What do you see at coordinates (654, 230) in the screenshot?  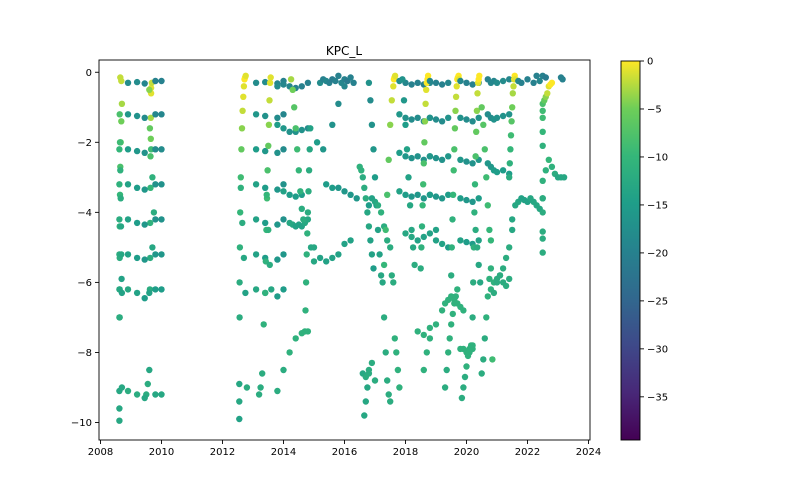 I see `colorbar-axis: 0 −5 −10 −15 −20 −25 −30 −35` at bounding box center [654, 230].